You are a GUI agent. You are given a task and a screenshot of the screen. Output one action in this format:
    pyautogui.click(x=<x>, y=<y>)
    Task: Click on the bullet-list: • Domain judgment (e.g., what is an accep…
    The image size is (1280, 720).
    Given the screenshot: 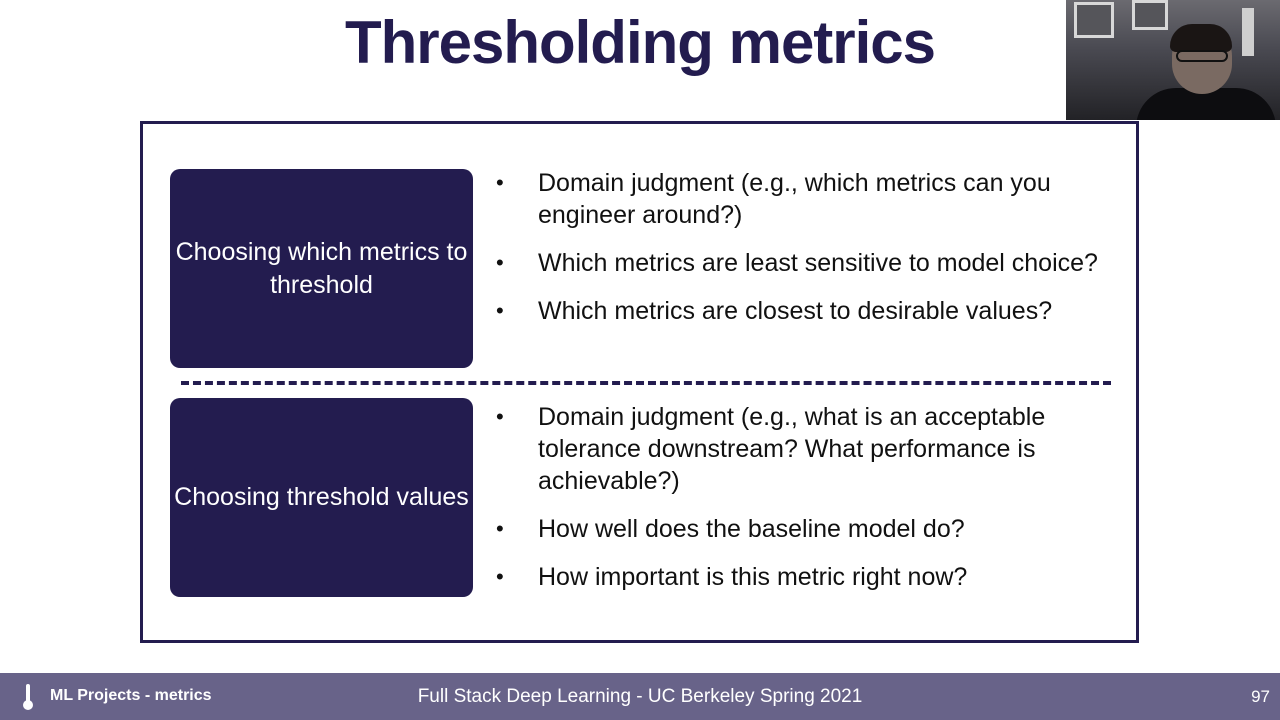 What is the action you would take?
    pyautogui.click(x=806, y=505)
    